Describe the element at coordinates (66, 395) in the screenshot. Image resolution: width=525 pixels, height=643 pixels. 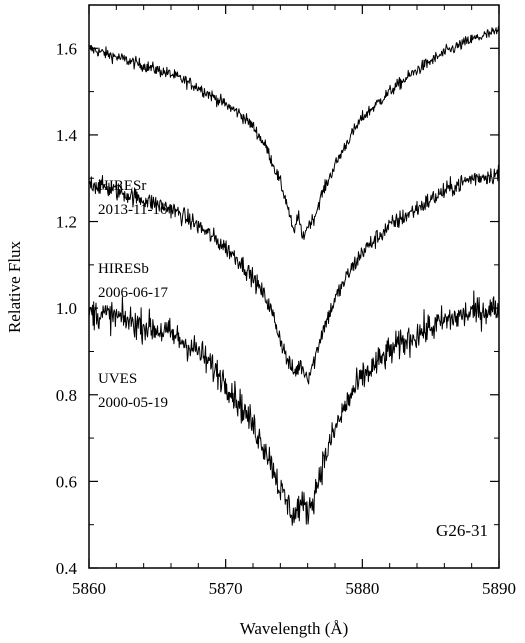
I see `y-tick-label: 0.8` at that location.